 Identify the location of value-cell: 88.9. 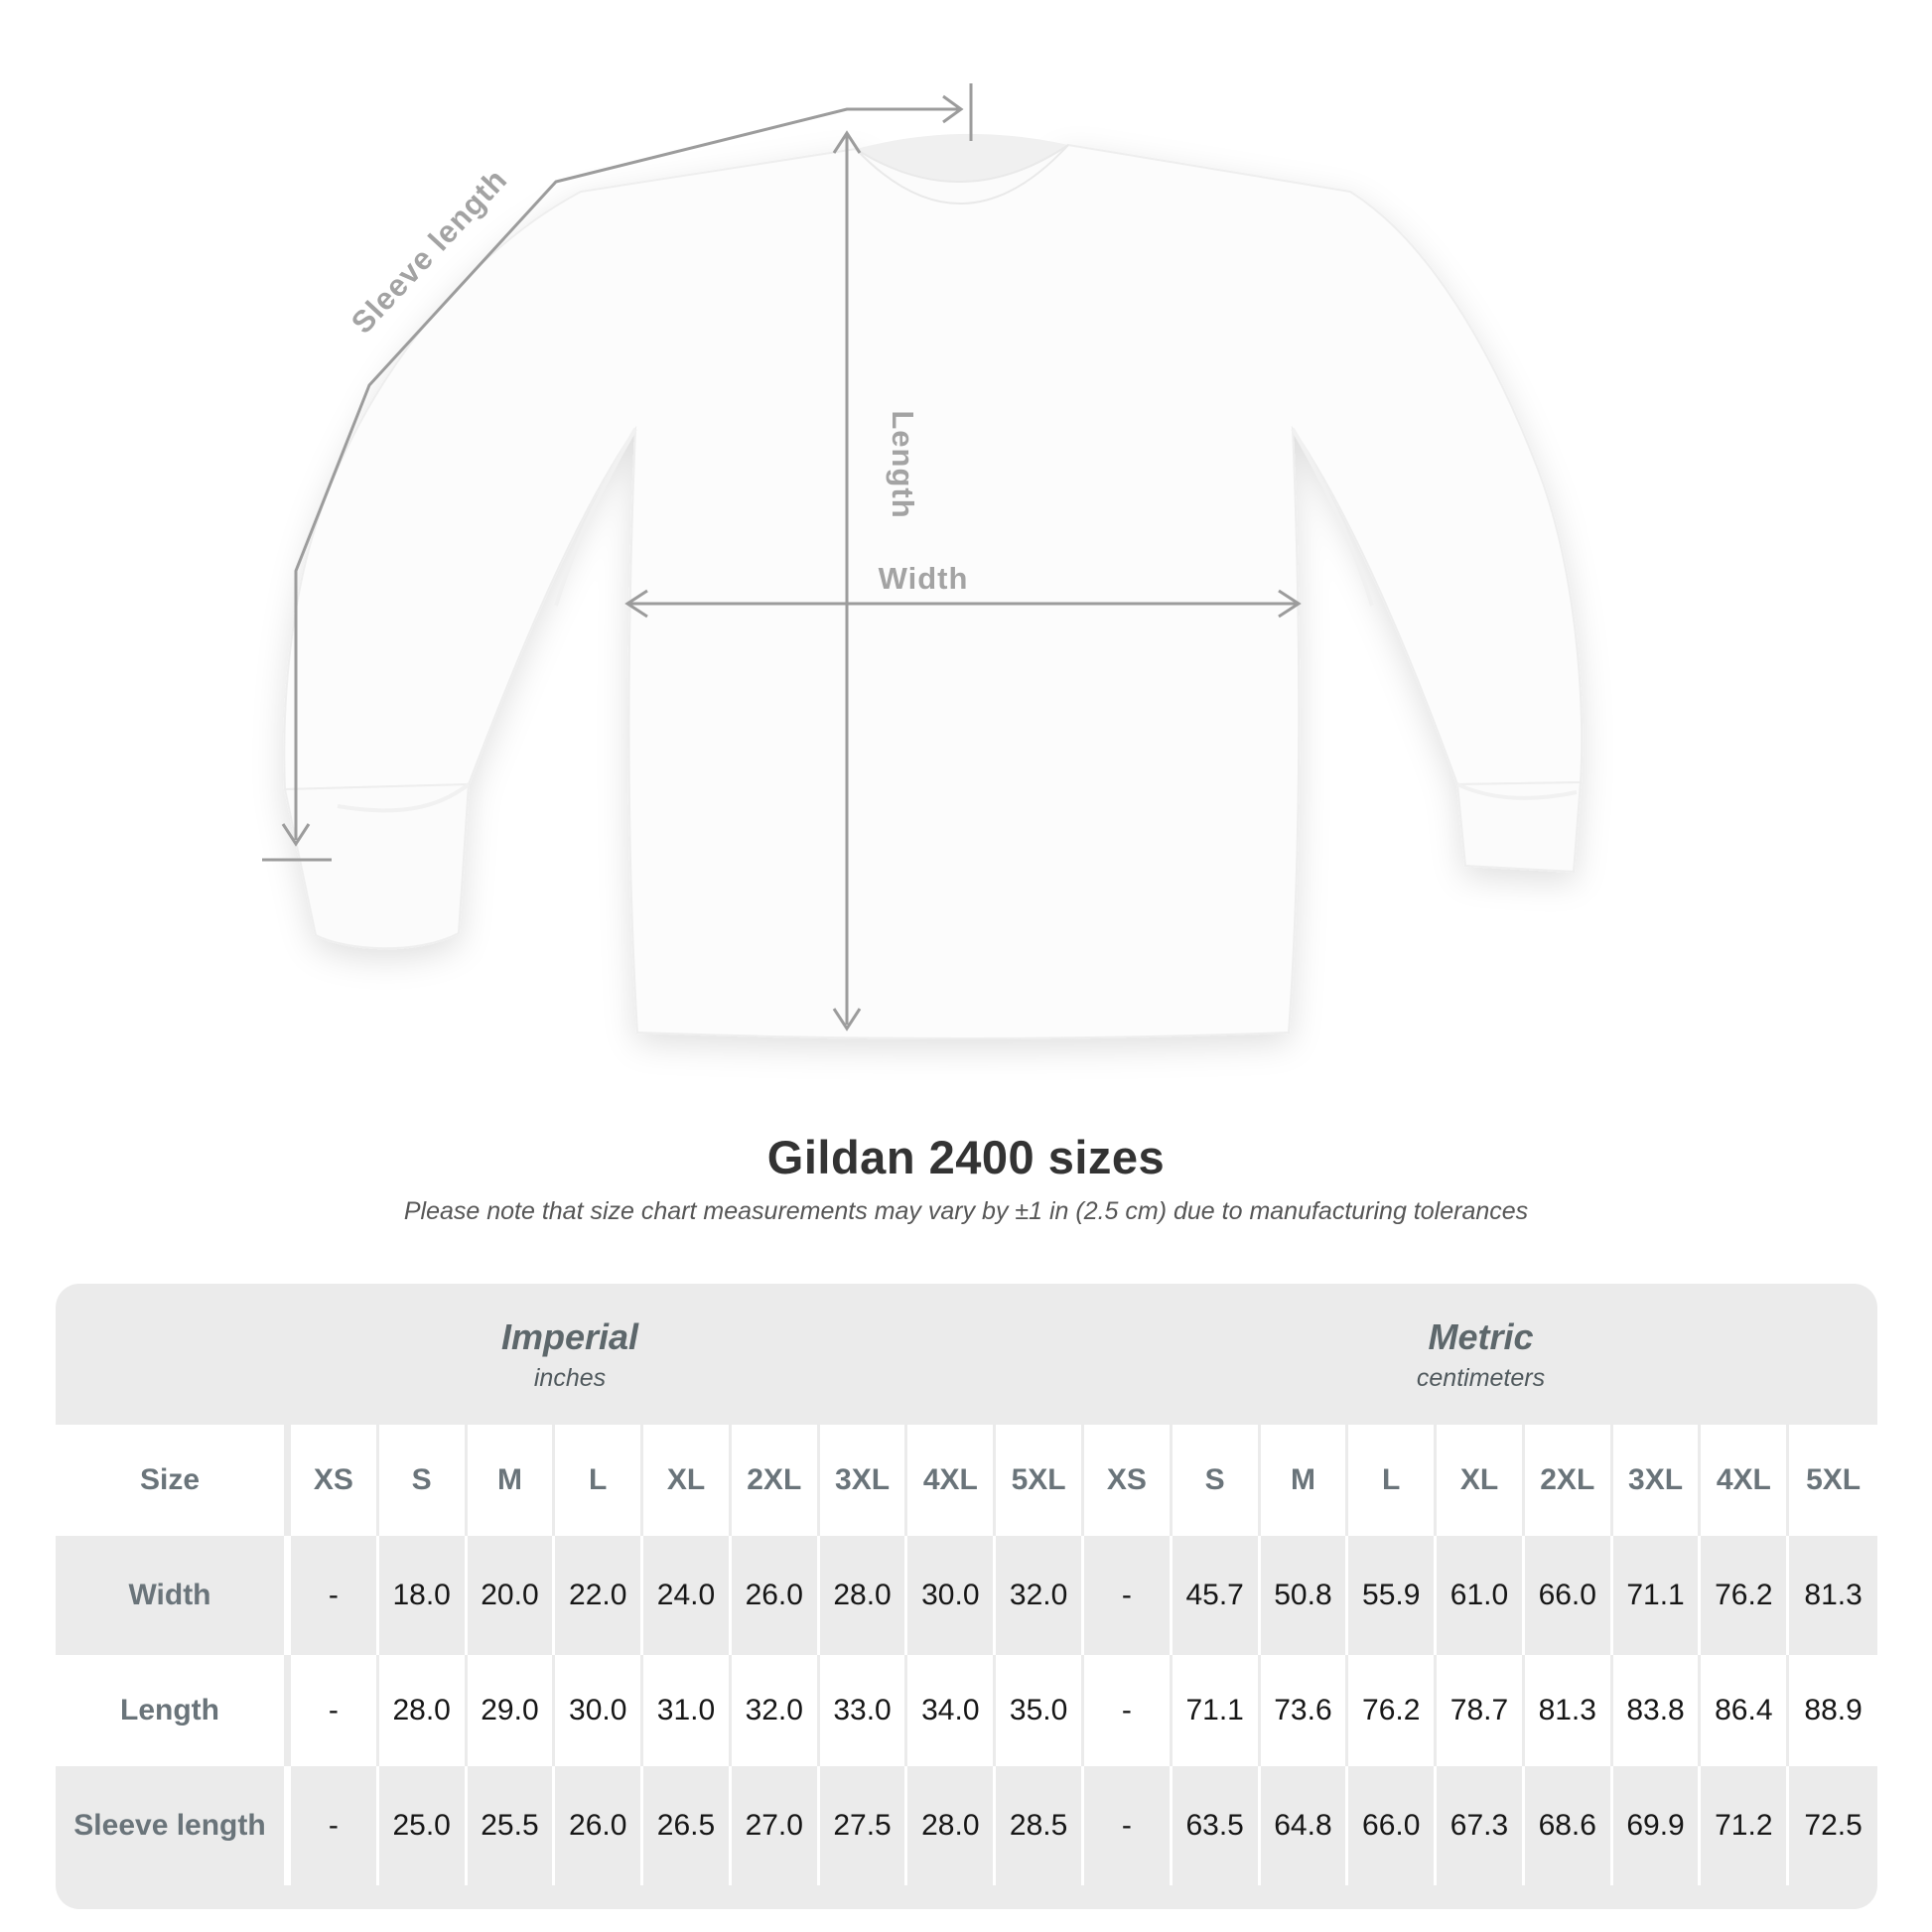
(1833, 1710).